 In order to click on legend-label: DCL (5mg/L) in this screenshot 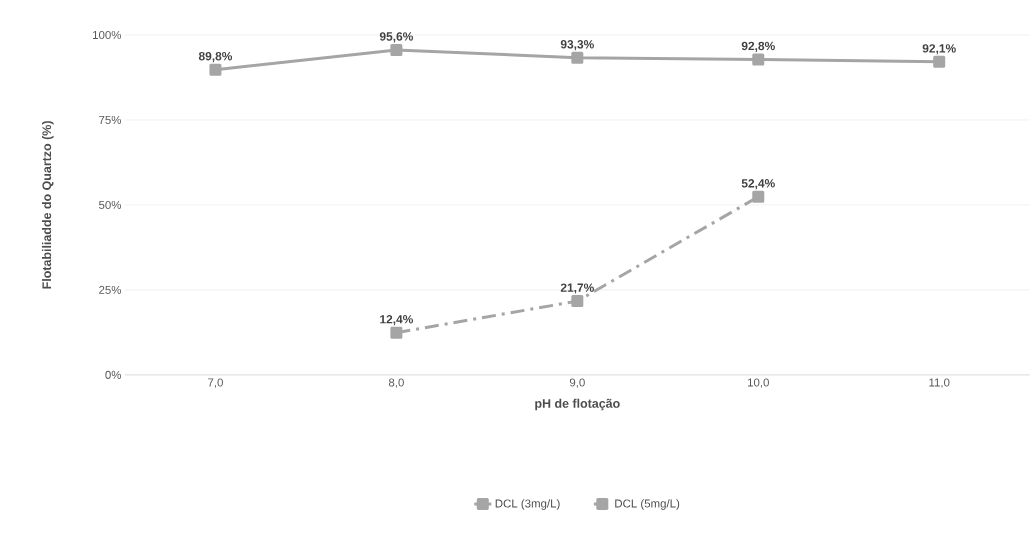, I will do `click(647, 504)`.